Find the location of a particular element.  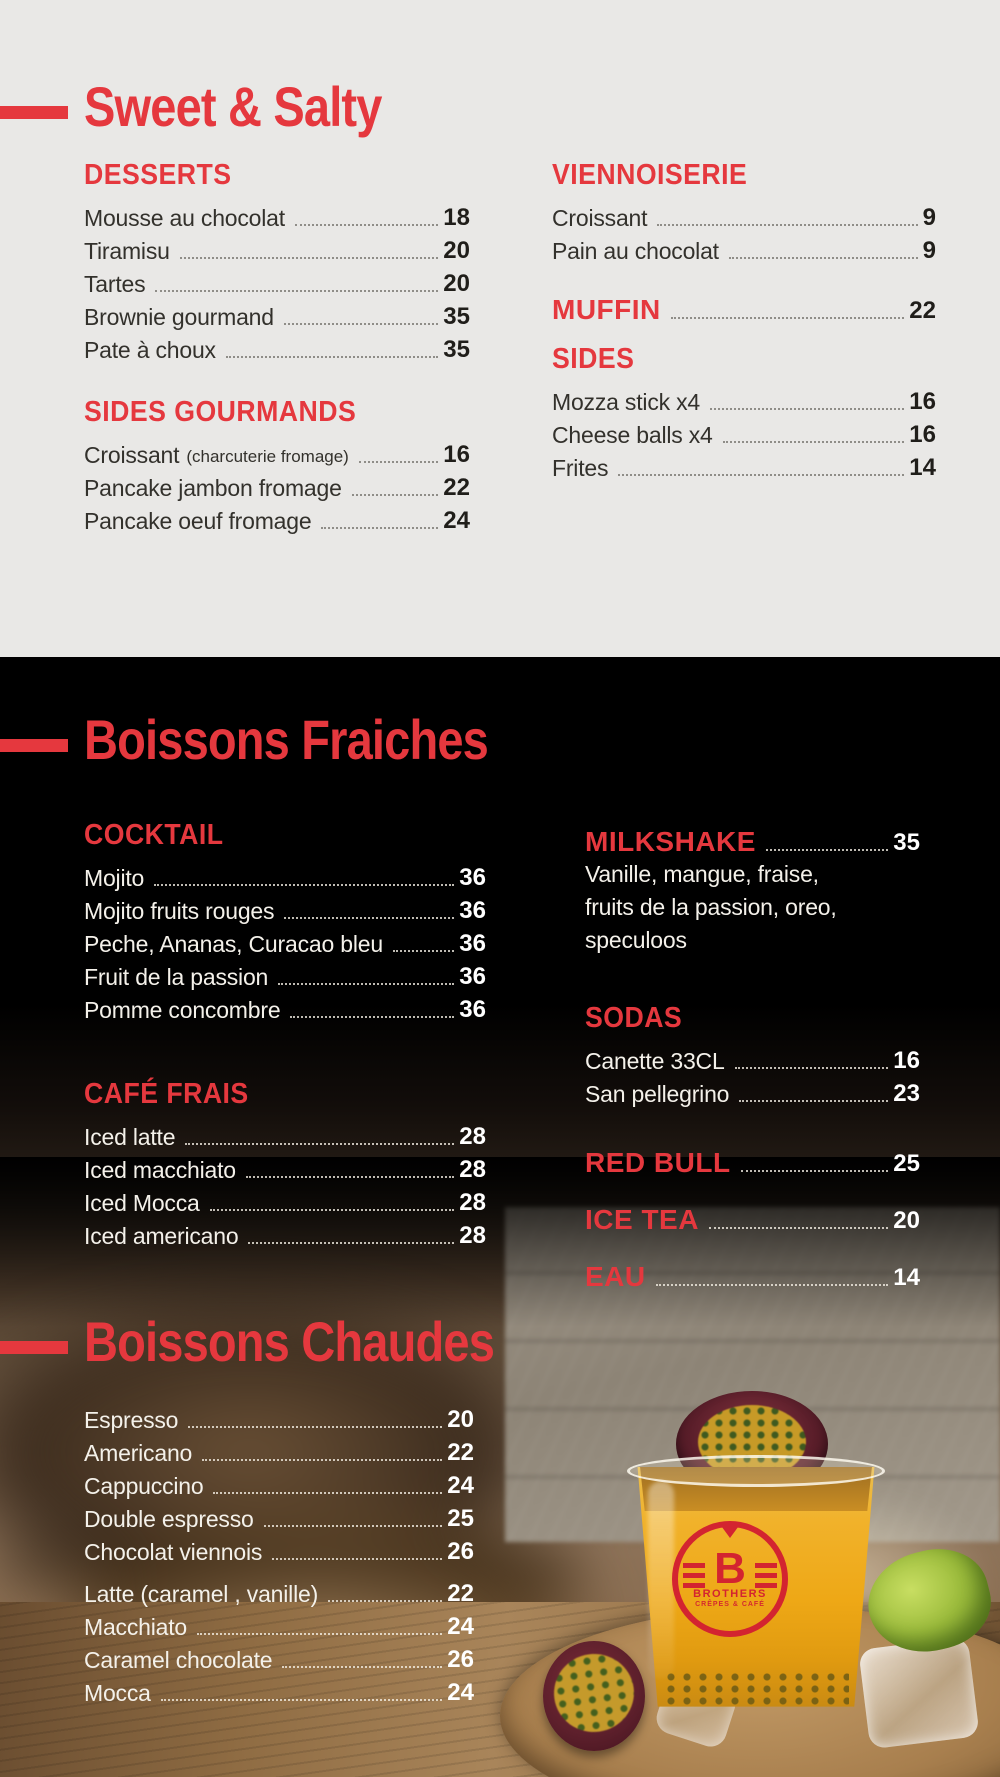

item-price: 18 is located at coordinates (456, 217).